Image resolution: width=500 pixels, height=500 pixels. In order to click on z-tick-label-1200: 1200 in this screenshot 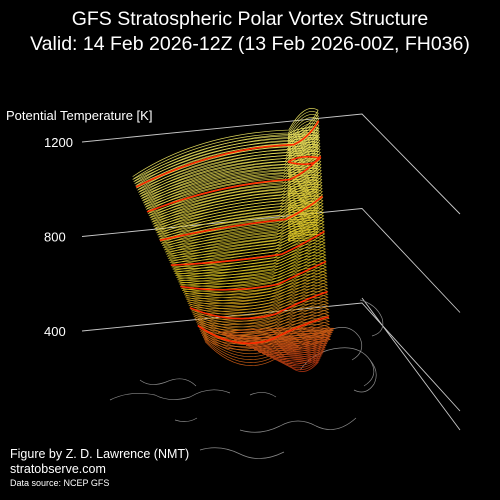, I will do `click(58, 142)`.